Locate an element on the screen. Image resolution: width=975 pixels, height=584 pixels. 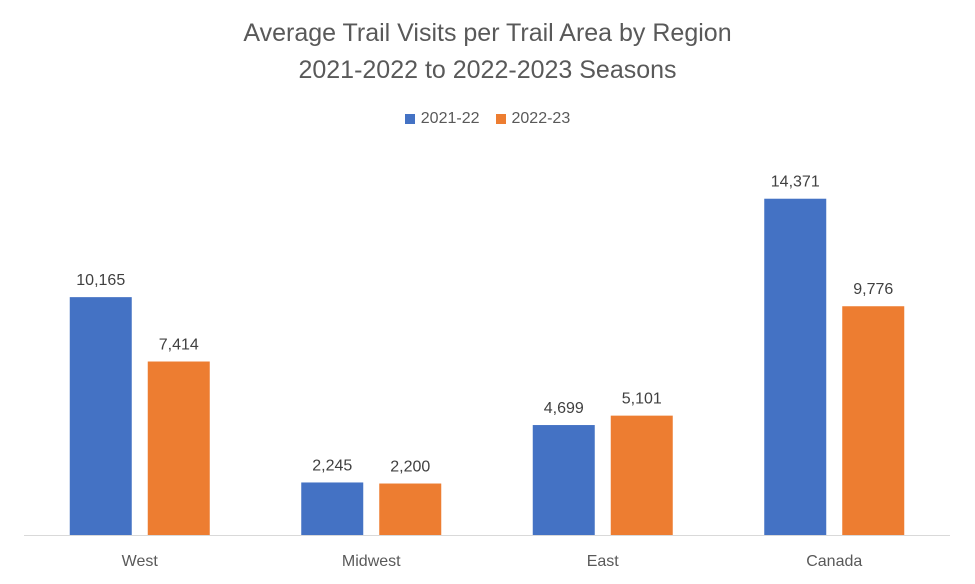
legend-label-2021-22: 2021-22 is located at coordinates (450, 118).